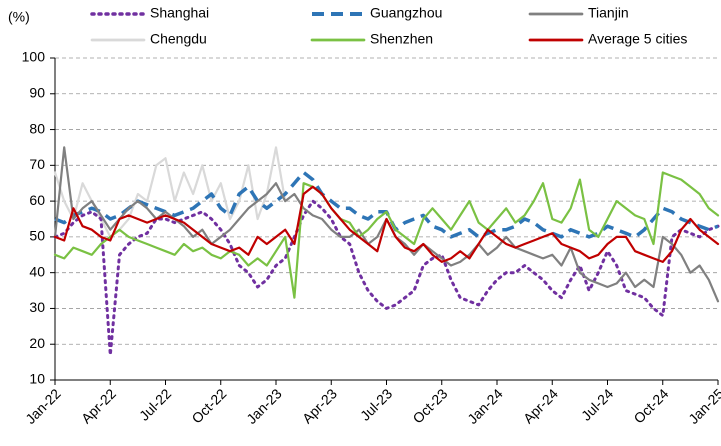 Image resolution: width=721 pixels, height=446 pixels. What do you see at coordinates (264, 406) in the screenshot?
I see `x-tick-label: Jan-23` at bounding box center [264, 406].